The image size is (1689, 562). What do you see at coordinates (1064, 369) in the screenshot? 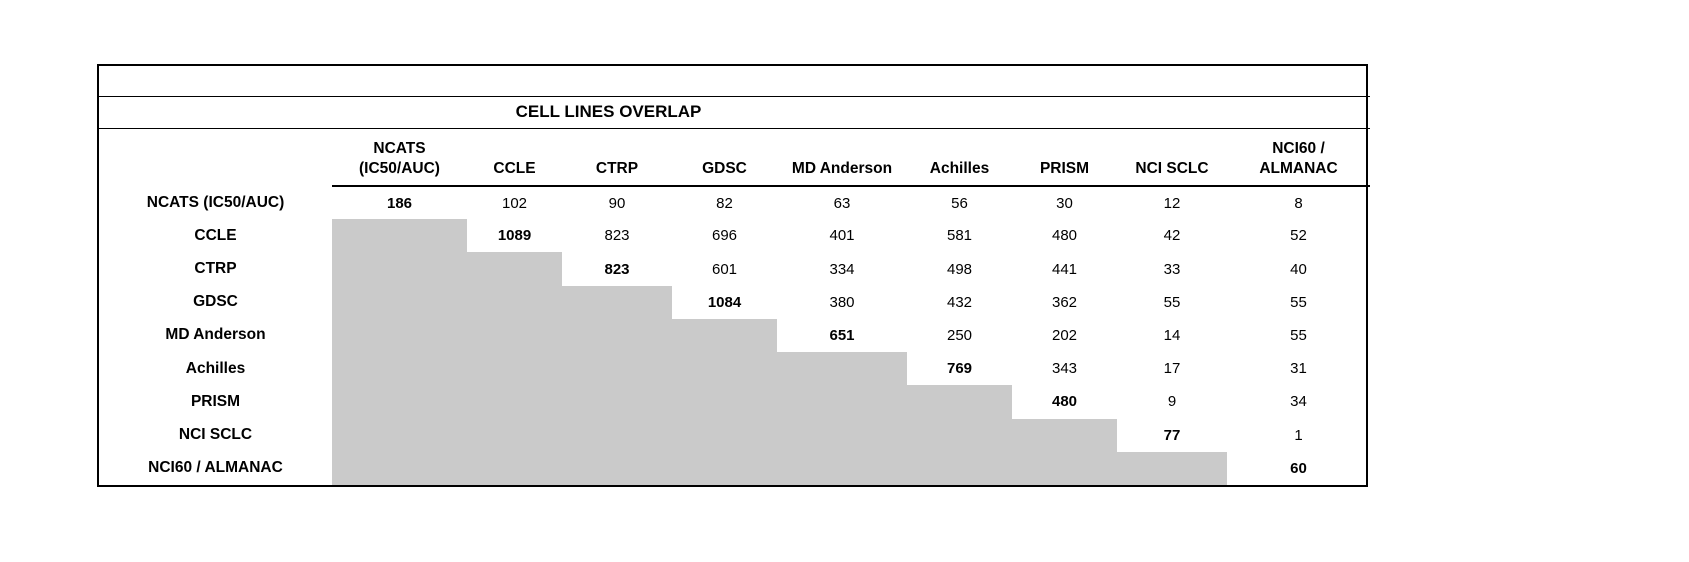
I see `value-cell: 343` at bounding box center [1064, 369].